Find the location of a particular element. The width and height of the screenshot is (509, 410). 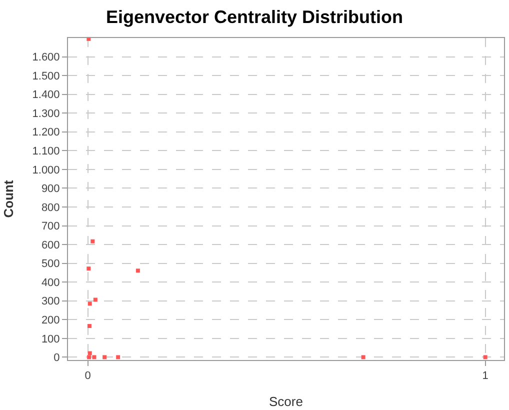

x-axis-title: Score is located at coordinates (286, 401).